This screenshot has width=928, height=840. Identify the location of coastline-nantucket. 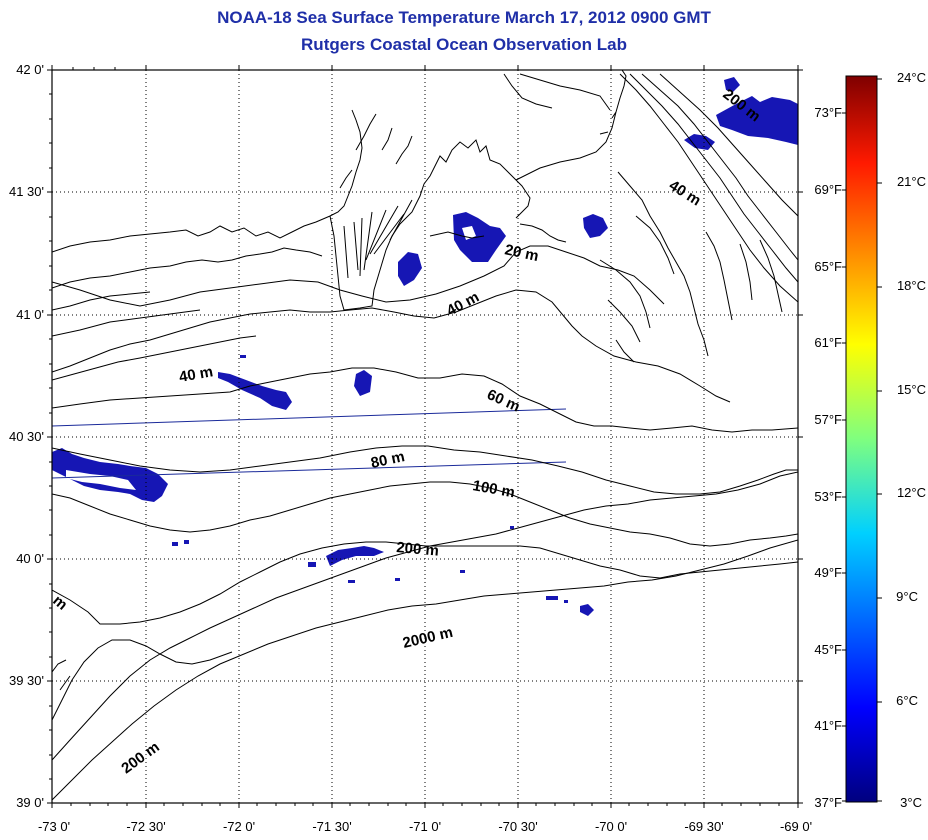
(543, 233).